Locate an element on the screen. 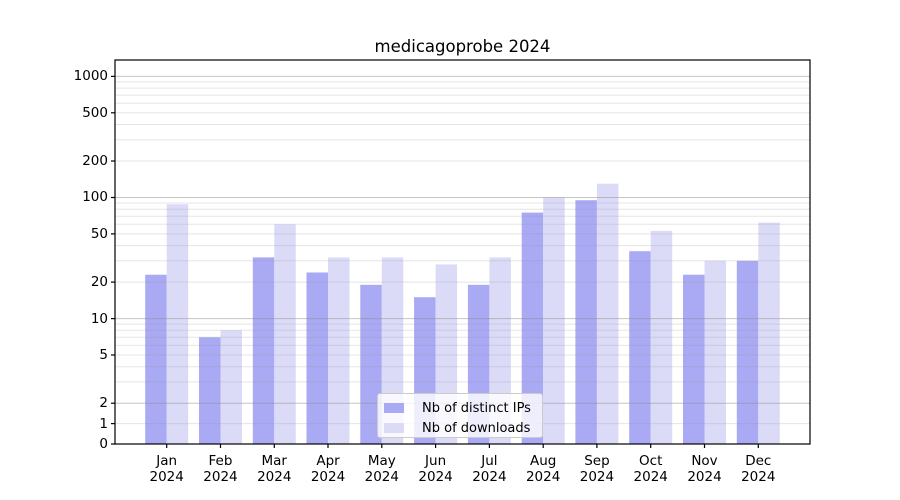 The image size is (900, 500). y-tick-label-2: 2 is located at coordinates (103, 403).